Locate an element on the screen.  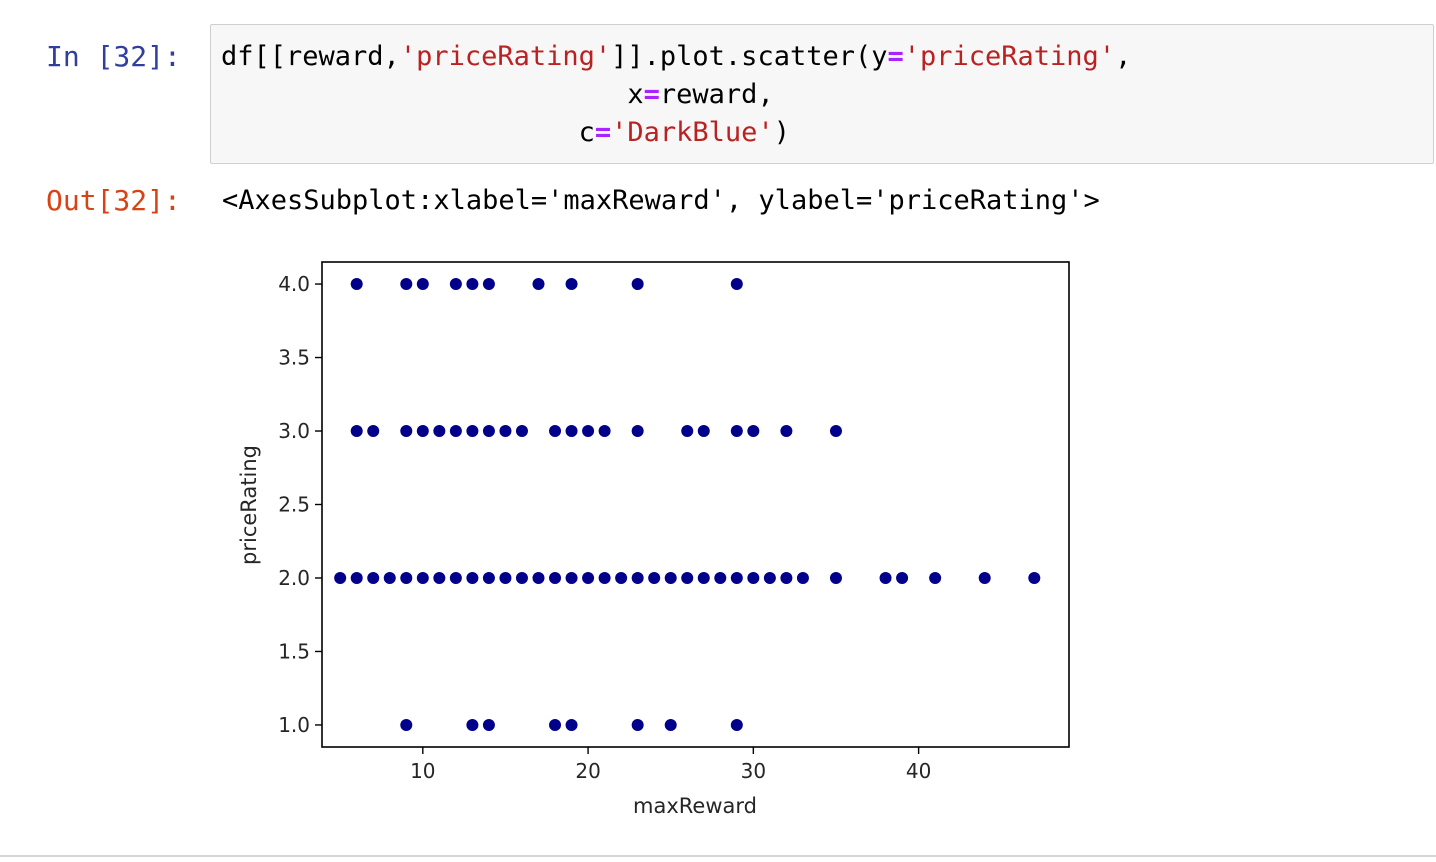
code-token: , is located at coordinates (1123, 56).